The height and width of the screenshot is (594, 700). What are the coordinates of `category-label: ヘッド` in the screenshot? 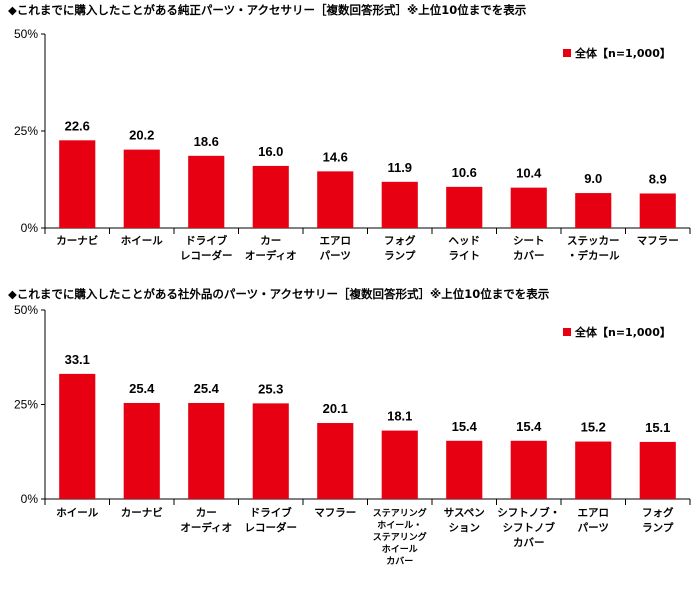 It's located at (465, 241).